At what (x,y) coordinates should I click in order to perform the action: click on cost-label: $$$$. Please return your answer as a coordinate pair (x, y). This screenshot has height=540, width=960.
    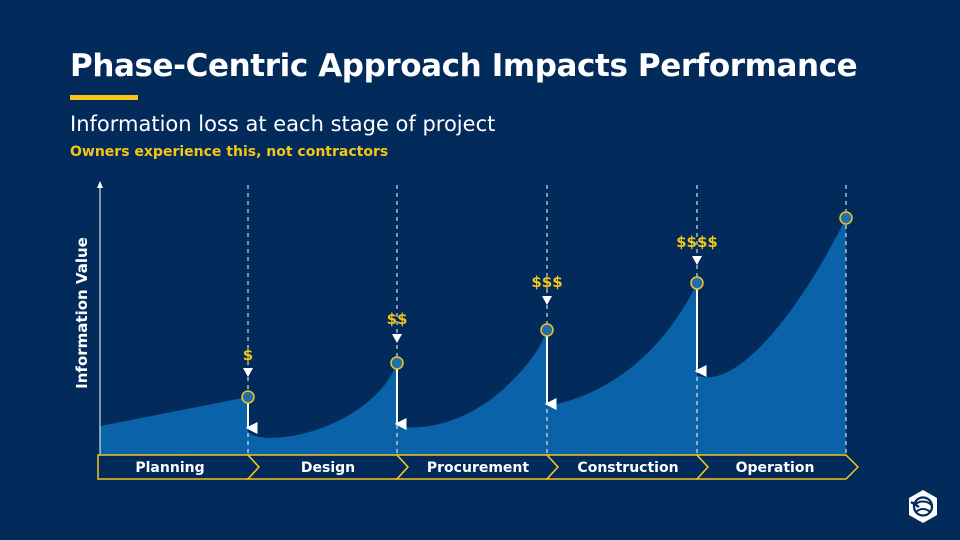
    Looking at the image, I should click on (697, 242).